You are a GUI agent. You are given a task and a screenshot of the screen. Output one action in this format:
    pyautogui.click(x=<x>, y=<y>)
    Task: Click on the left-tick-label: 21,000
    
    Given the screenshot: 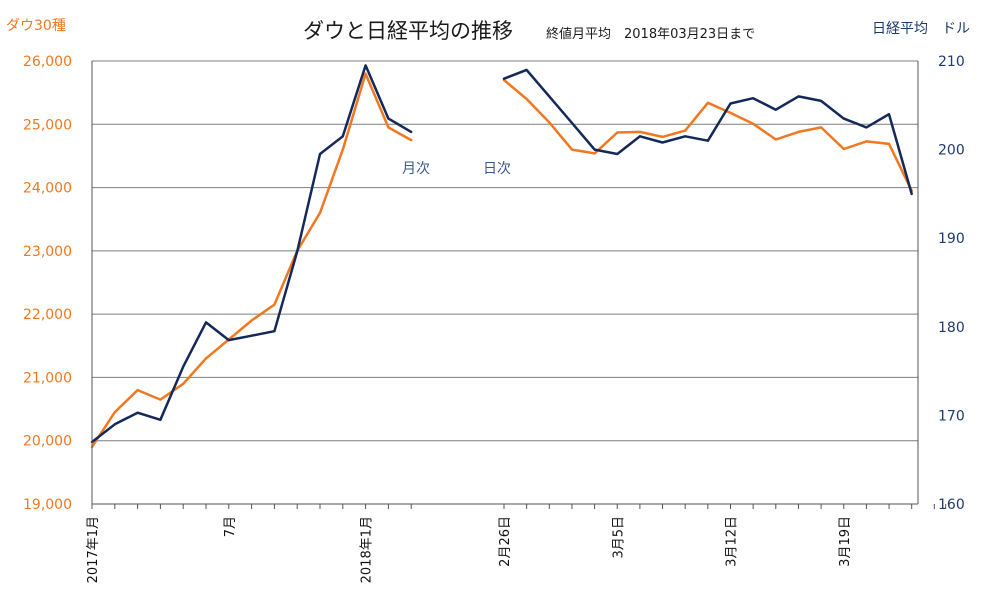 What is the action you would take?
    pyautogui.click(x=47, y=378)
    